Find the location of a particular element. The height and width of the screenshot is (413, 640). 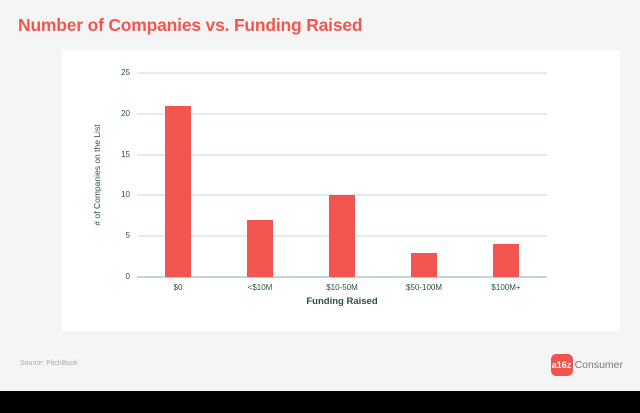

a16z-consumer-logo: a16z Consumer is located at coordinates (586, 365).